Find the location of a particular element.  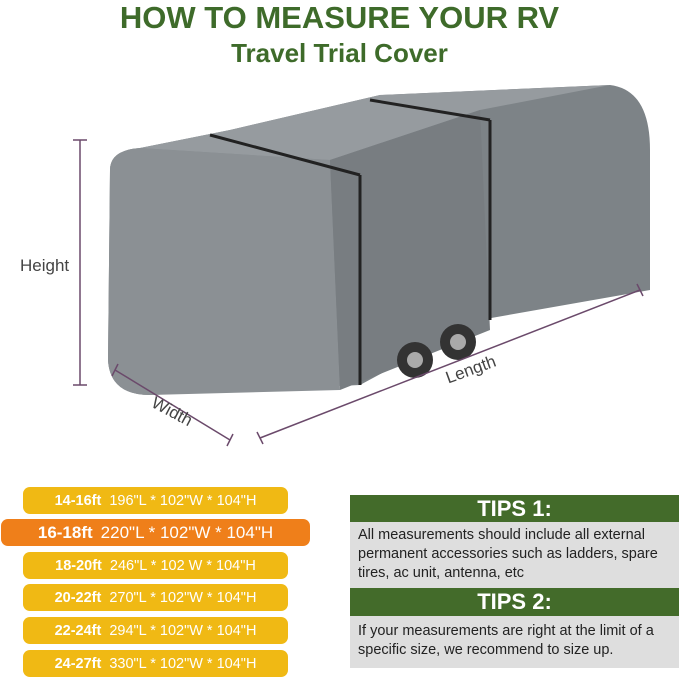

size-row: 24-27ft 330"L * 102"W * 104"H is located at coordinates (155, 663).